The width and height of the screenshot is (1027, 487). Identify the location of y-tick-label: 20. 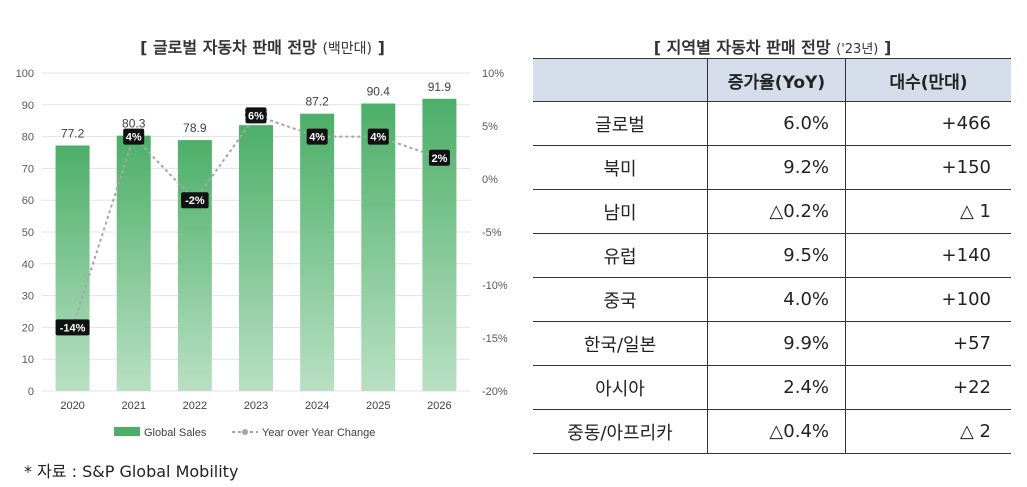
(28, 328).